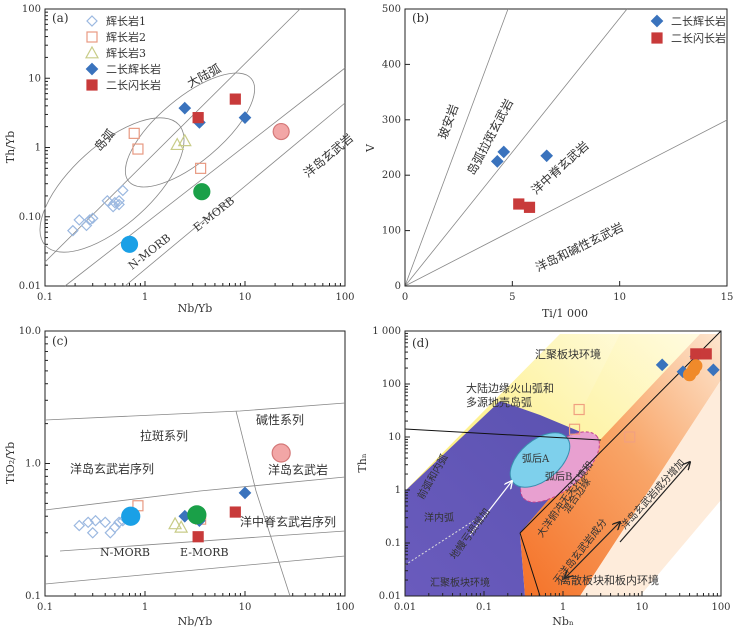 The height and width of the screenshot is (637, 734). Describe the element at coordinates (405, 607) in the screenshot. I see `x-tick-label: 0.01` at that location.